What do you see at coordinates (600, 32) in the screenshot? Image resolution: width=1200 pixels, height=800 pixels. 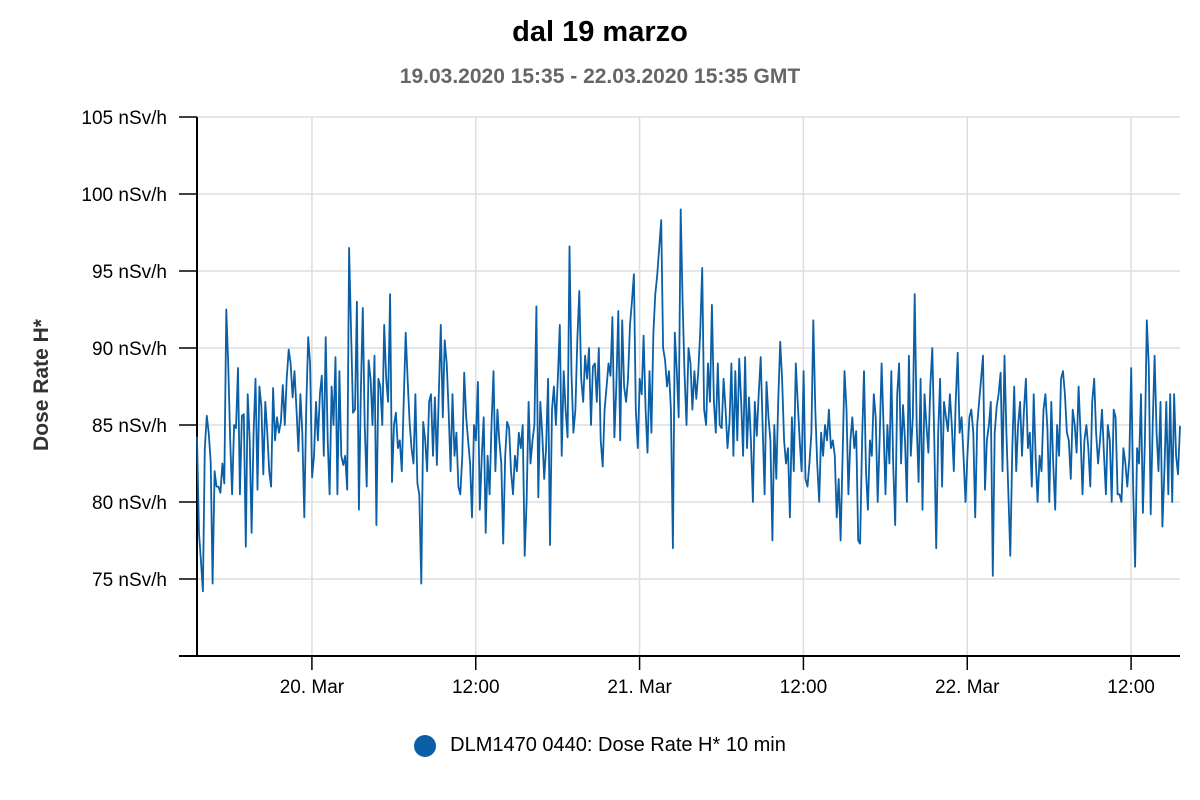 I see `chart-title: dal 19 marzo` at bounding box center [600, 32].